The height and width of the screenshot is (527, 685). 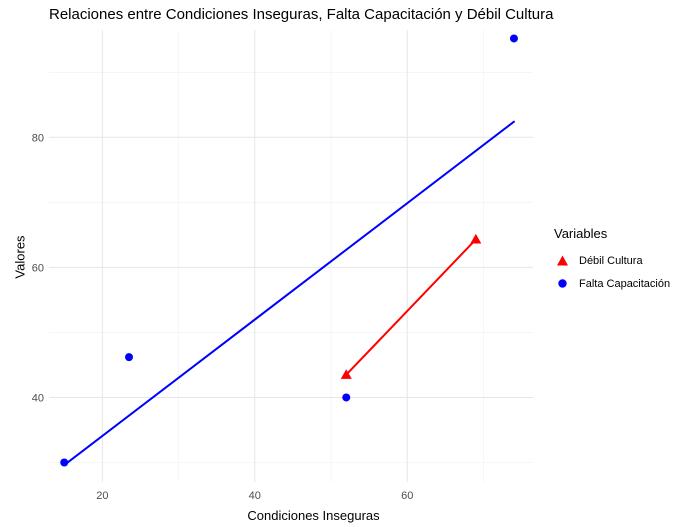 I want to click on legend-label-falta-capacitacion: Falta Capacitación, so click(x=625, y=283).